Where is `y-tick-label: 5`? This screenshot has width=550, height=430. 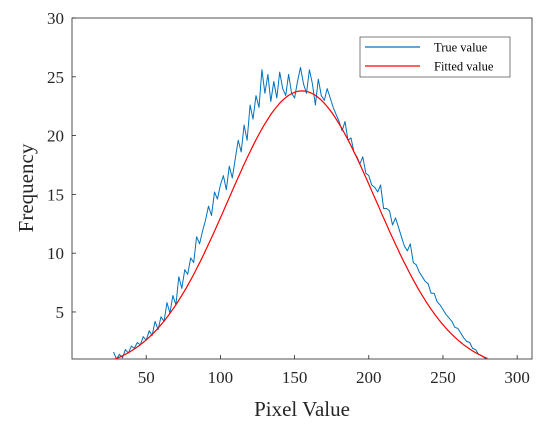 y-tick-label: 5 is located at coordinates (60, 312).